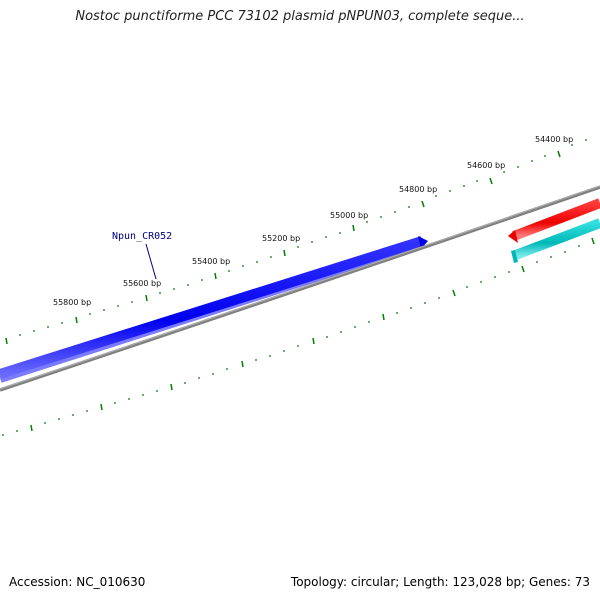  What do you see at coordinates (77, 582) in the screenshot?
I see `accession-label: Accession: NC_010630` at bounding box center [77, 582].